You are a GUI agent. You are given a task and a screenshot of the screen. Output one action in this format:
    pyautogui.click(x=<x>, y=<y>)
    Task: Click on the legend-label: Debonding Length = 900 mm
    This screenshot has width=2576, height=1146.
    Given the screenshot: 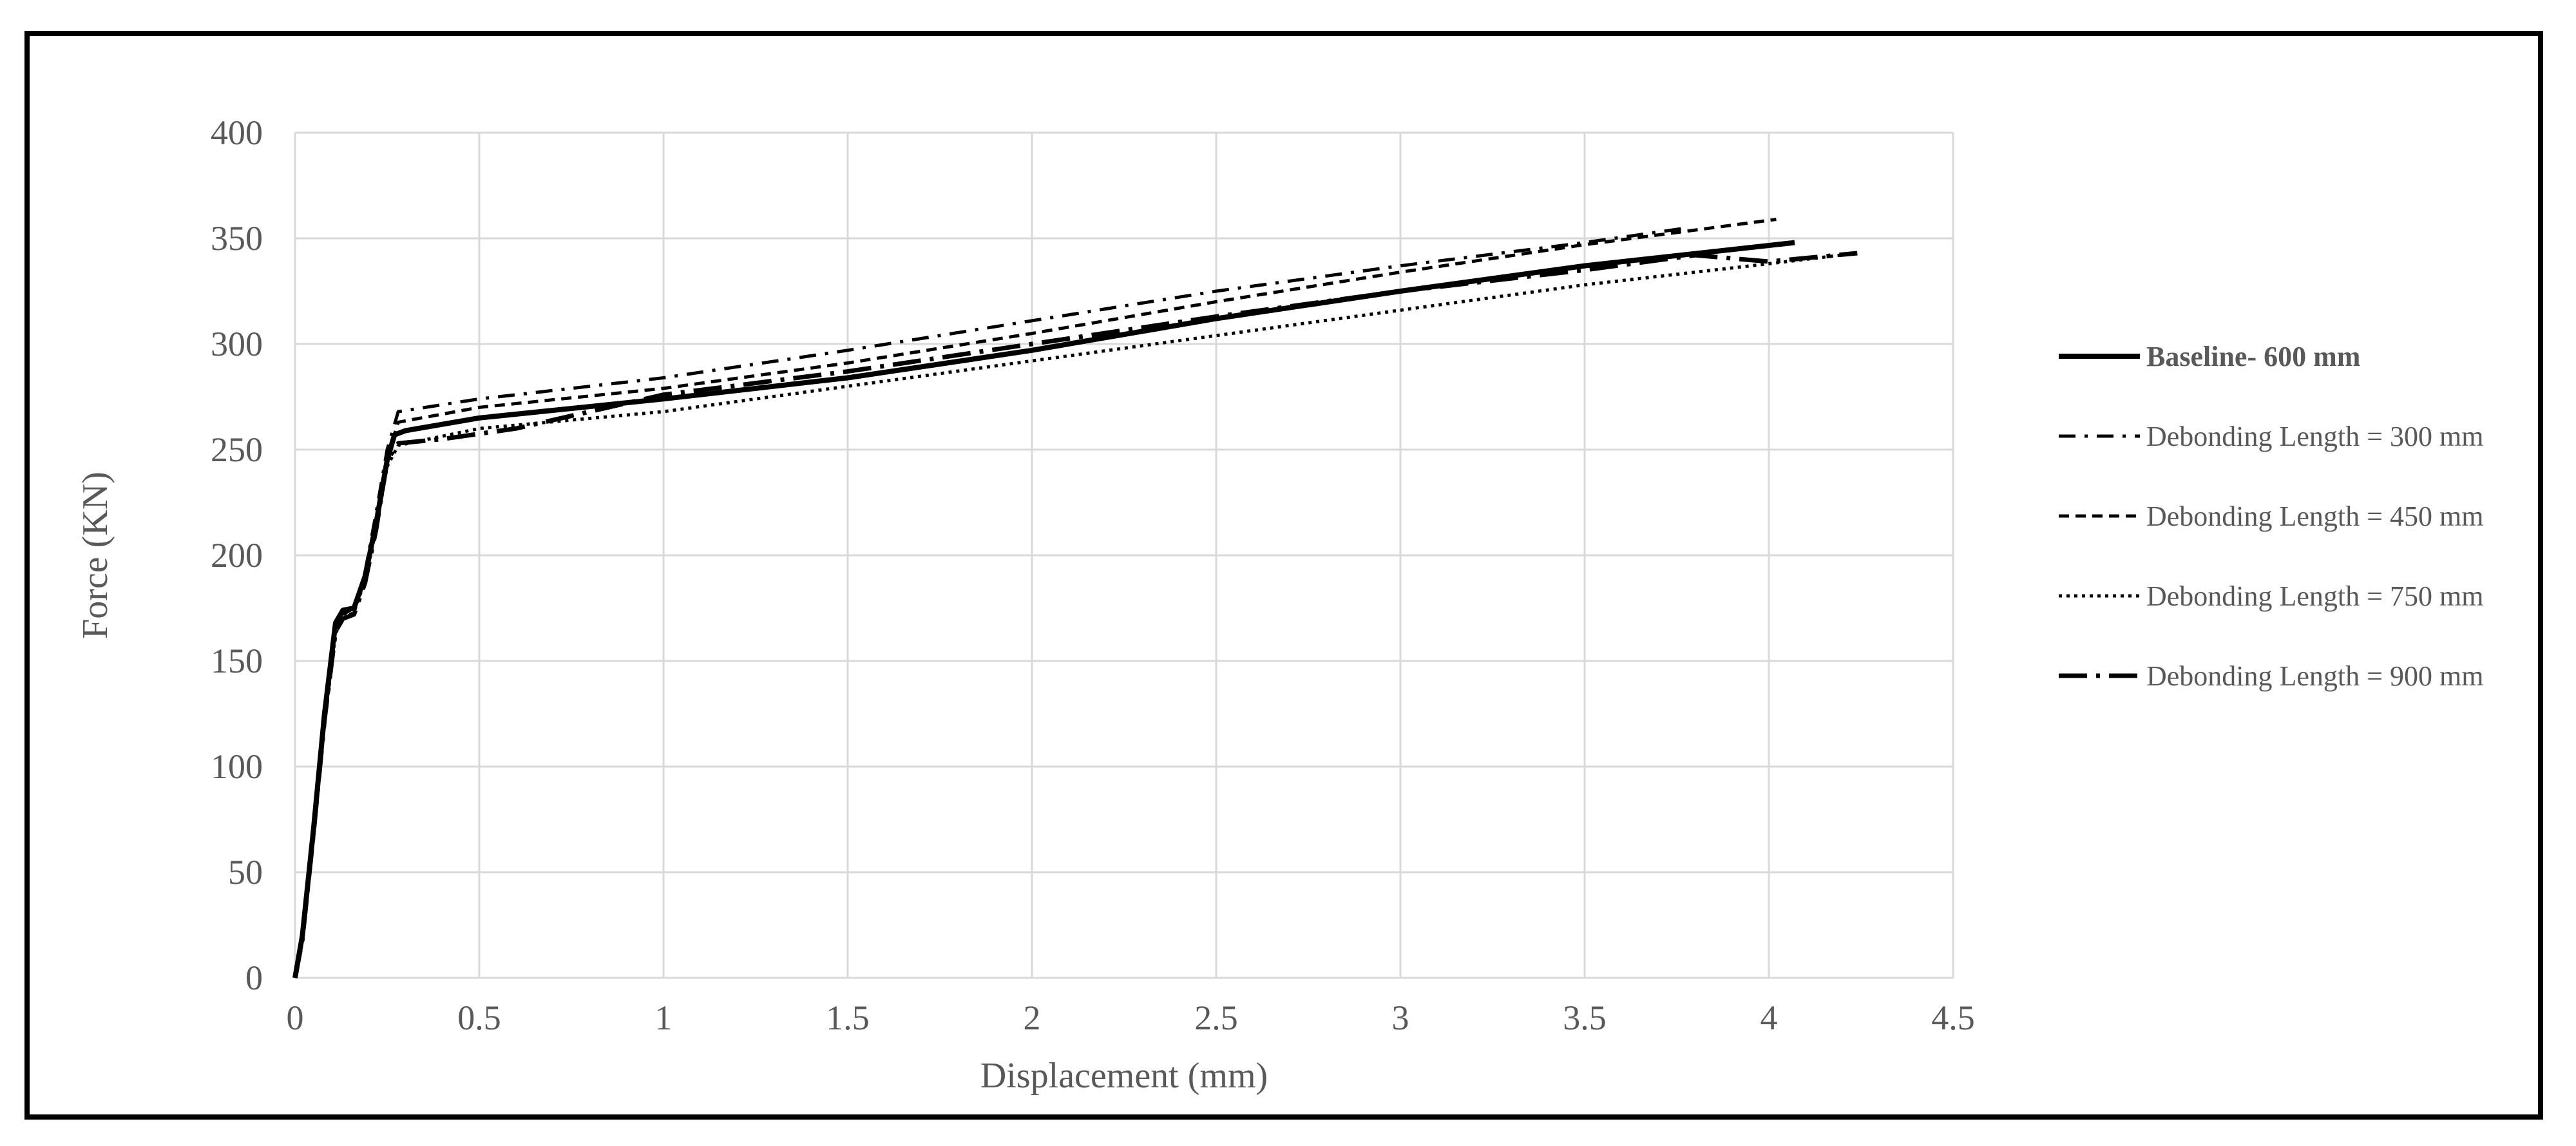 What is the action you would take?
    pyautogui.click(x=2314, y=676)
    